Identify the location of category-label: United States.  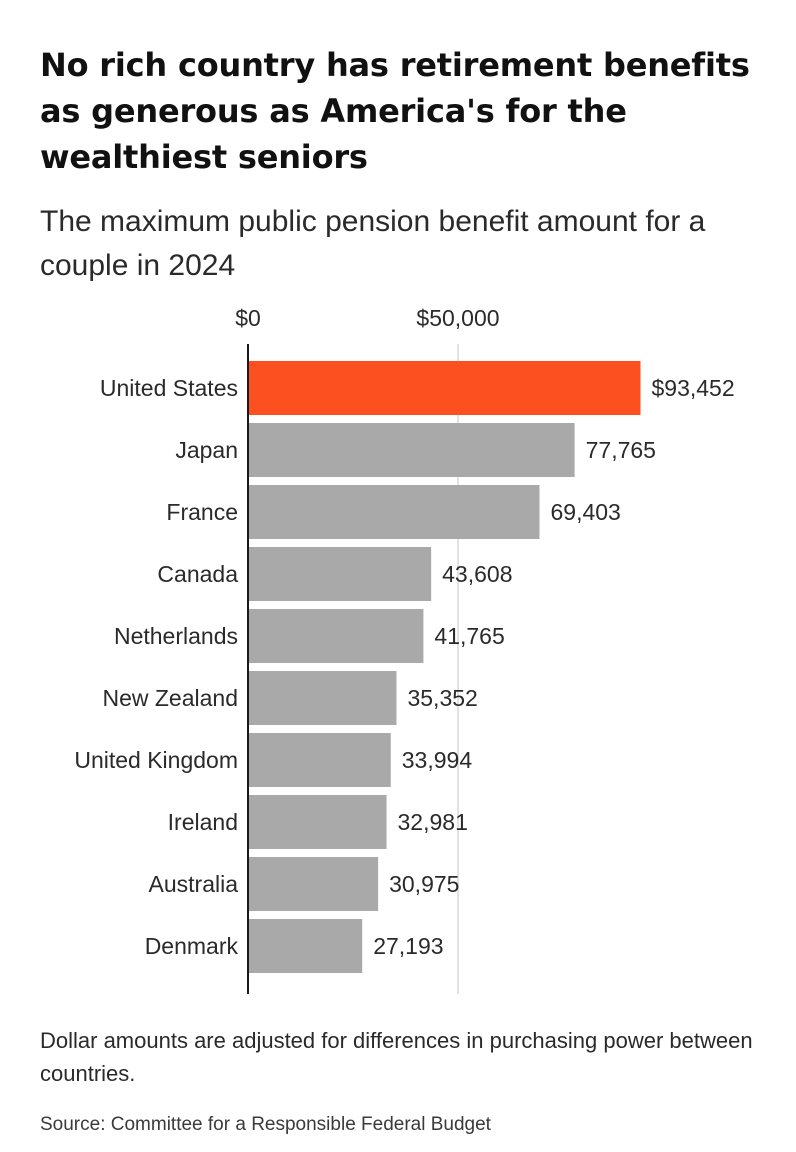
(169, 388).